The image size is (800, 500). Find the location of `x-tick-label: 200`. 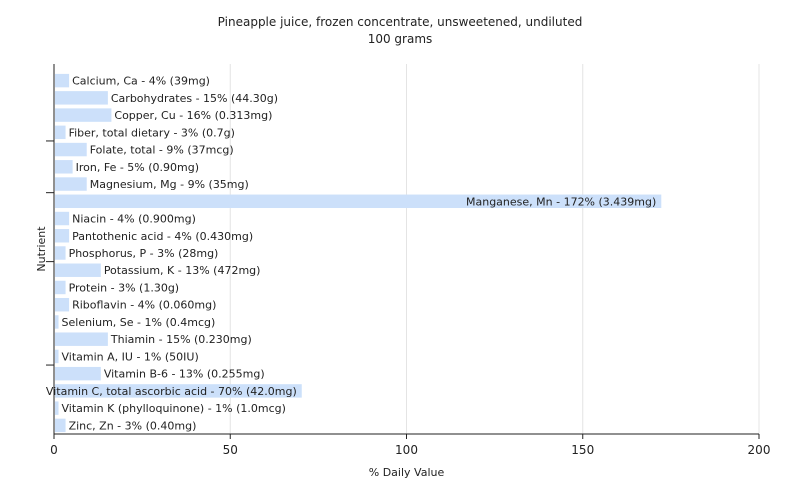

x-tick-label: 200 is located at coordinates (759, 450).